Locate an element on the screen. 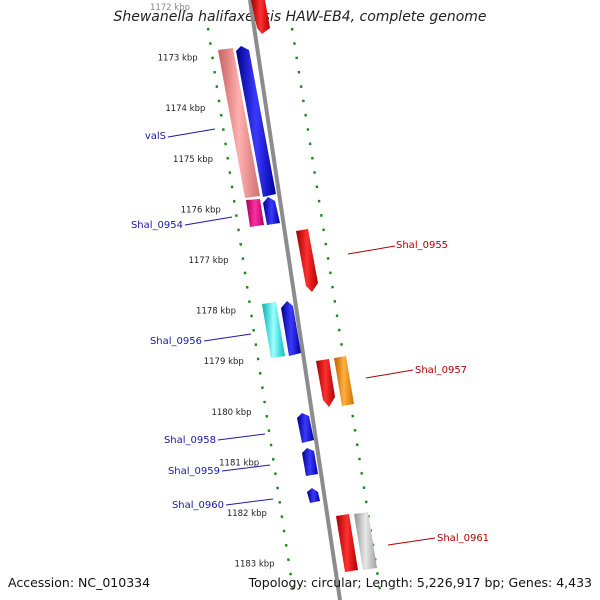 The width and height of the screenshot is (600, 600). tick-label: 1172 kbp is located at coordinates (170, 8).